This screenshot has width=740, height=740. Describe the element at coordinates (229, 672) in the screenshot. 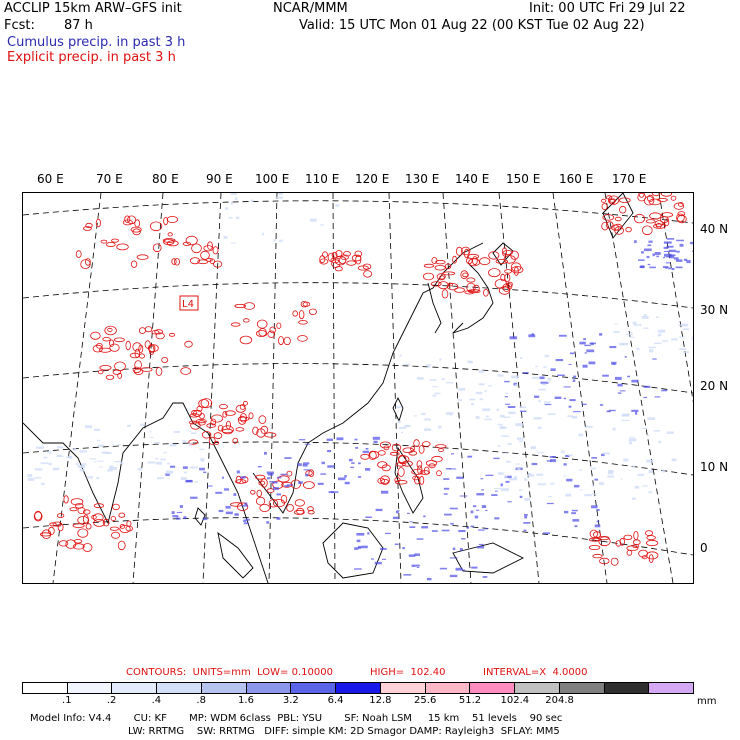

I see `contour-units: CONTOURS: UNITS=mm LOW= 0.10000` at that location.